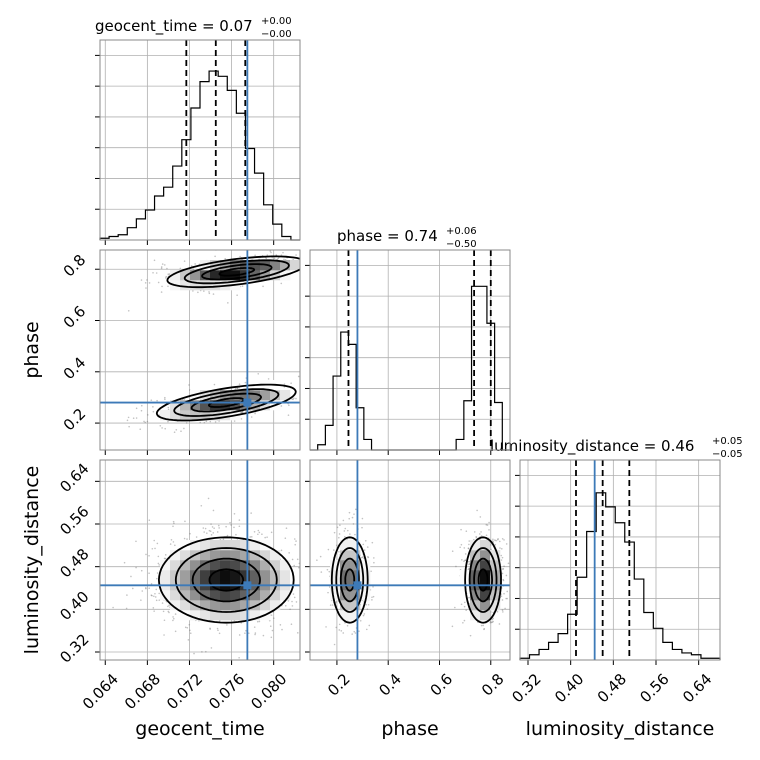 Image resolution: width=760 pixels, height=760 pixels. I want to click on x-axis-label-luminosity-distance: luminosity_distance, so click(620, 729).